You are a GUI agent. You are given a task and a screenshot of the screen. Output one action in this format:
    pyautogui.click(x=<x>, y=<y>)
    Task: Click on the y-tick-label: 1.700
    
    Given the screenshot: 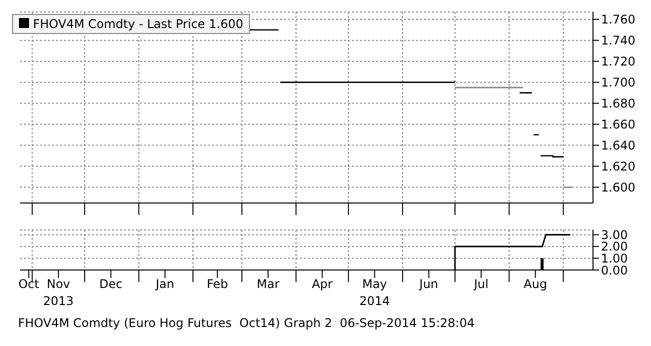 What is the action you would take?
    pyautogui.click(x=618, y=83)
    